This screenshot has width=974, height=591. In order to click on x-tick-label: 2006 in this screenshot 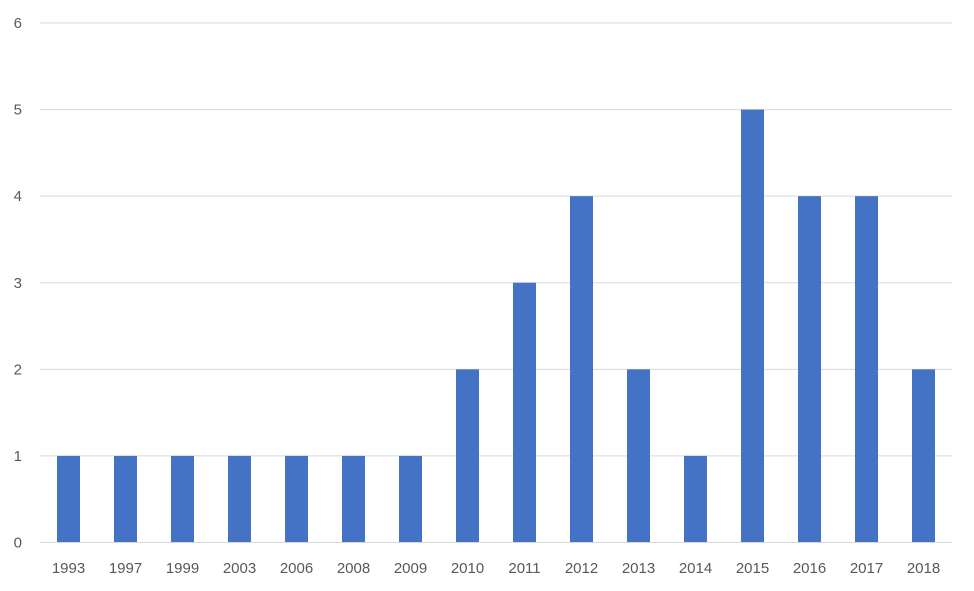, I will do `click(296, 568)`.